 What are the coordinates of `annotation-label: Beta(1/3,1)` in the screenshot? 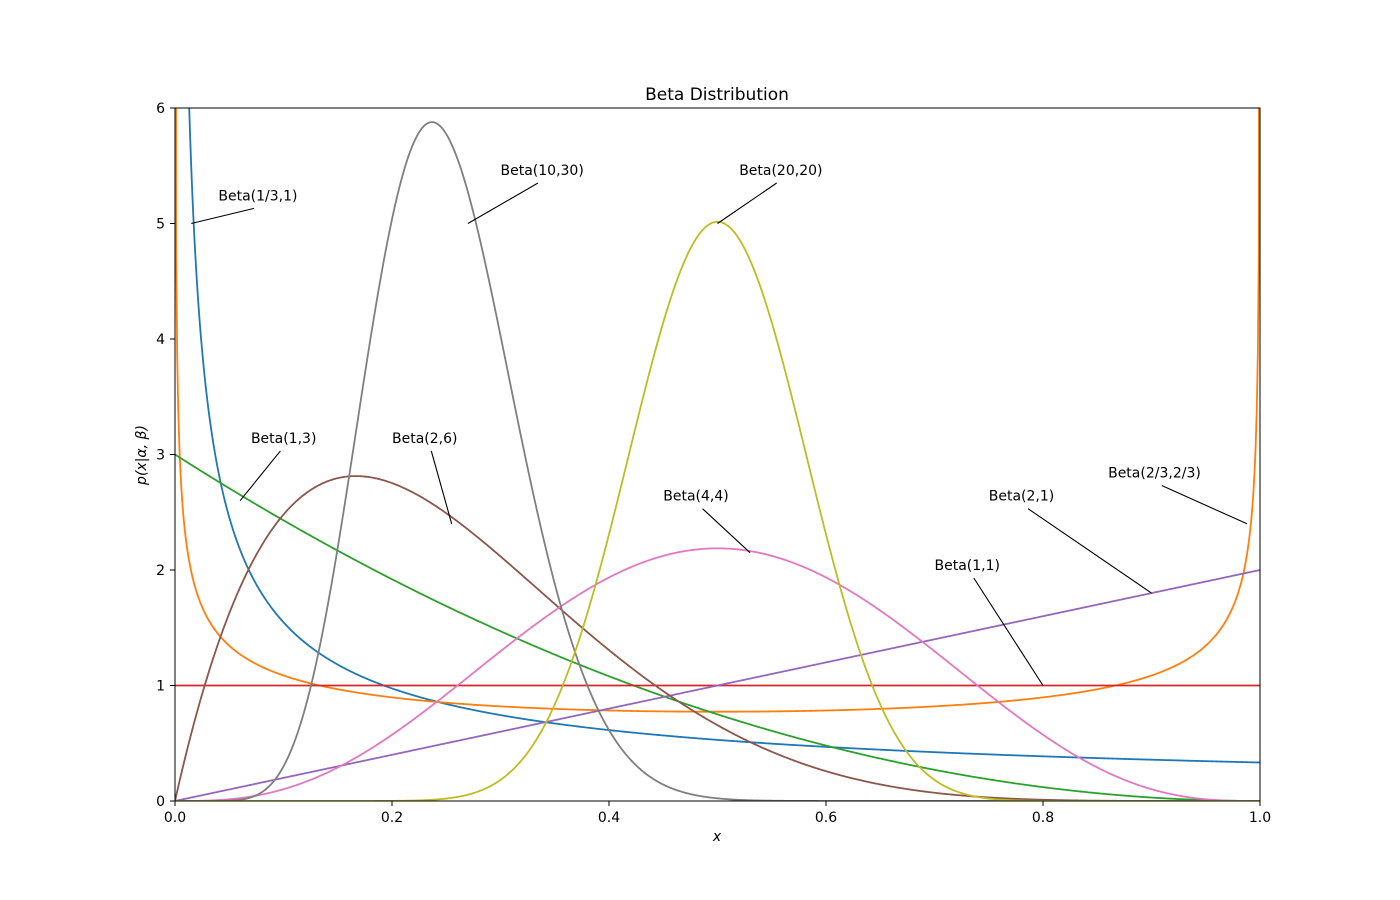 It's located at (257, 196).